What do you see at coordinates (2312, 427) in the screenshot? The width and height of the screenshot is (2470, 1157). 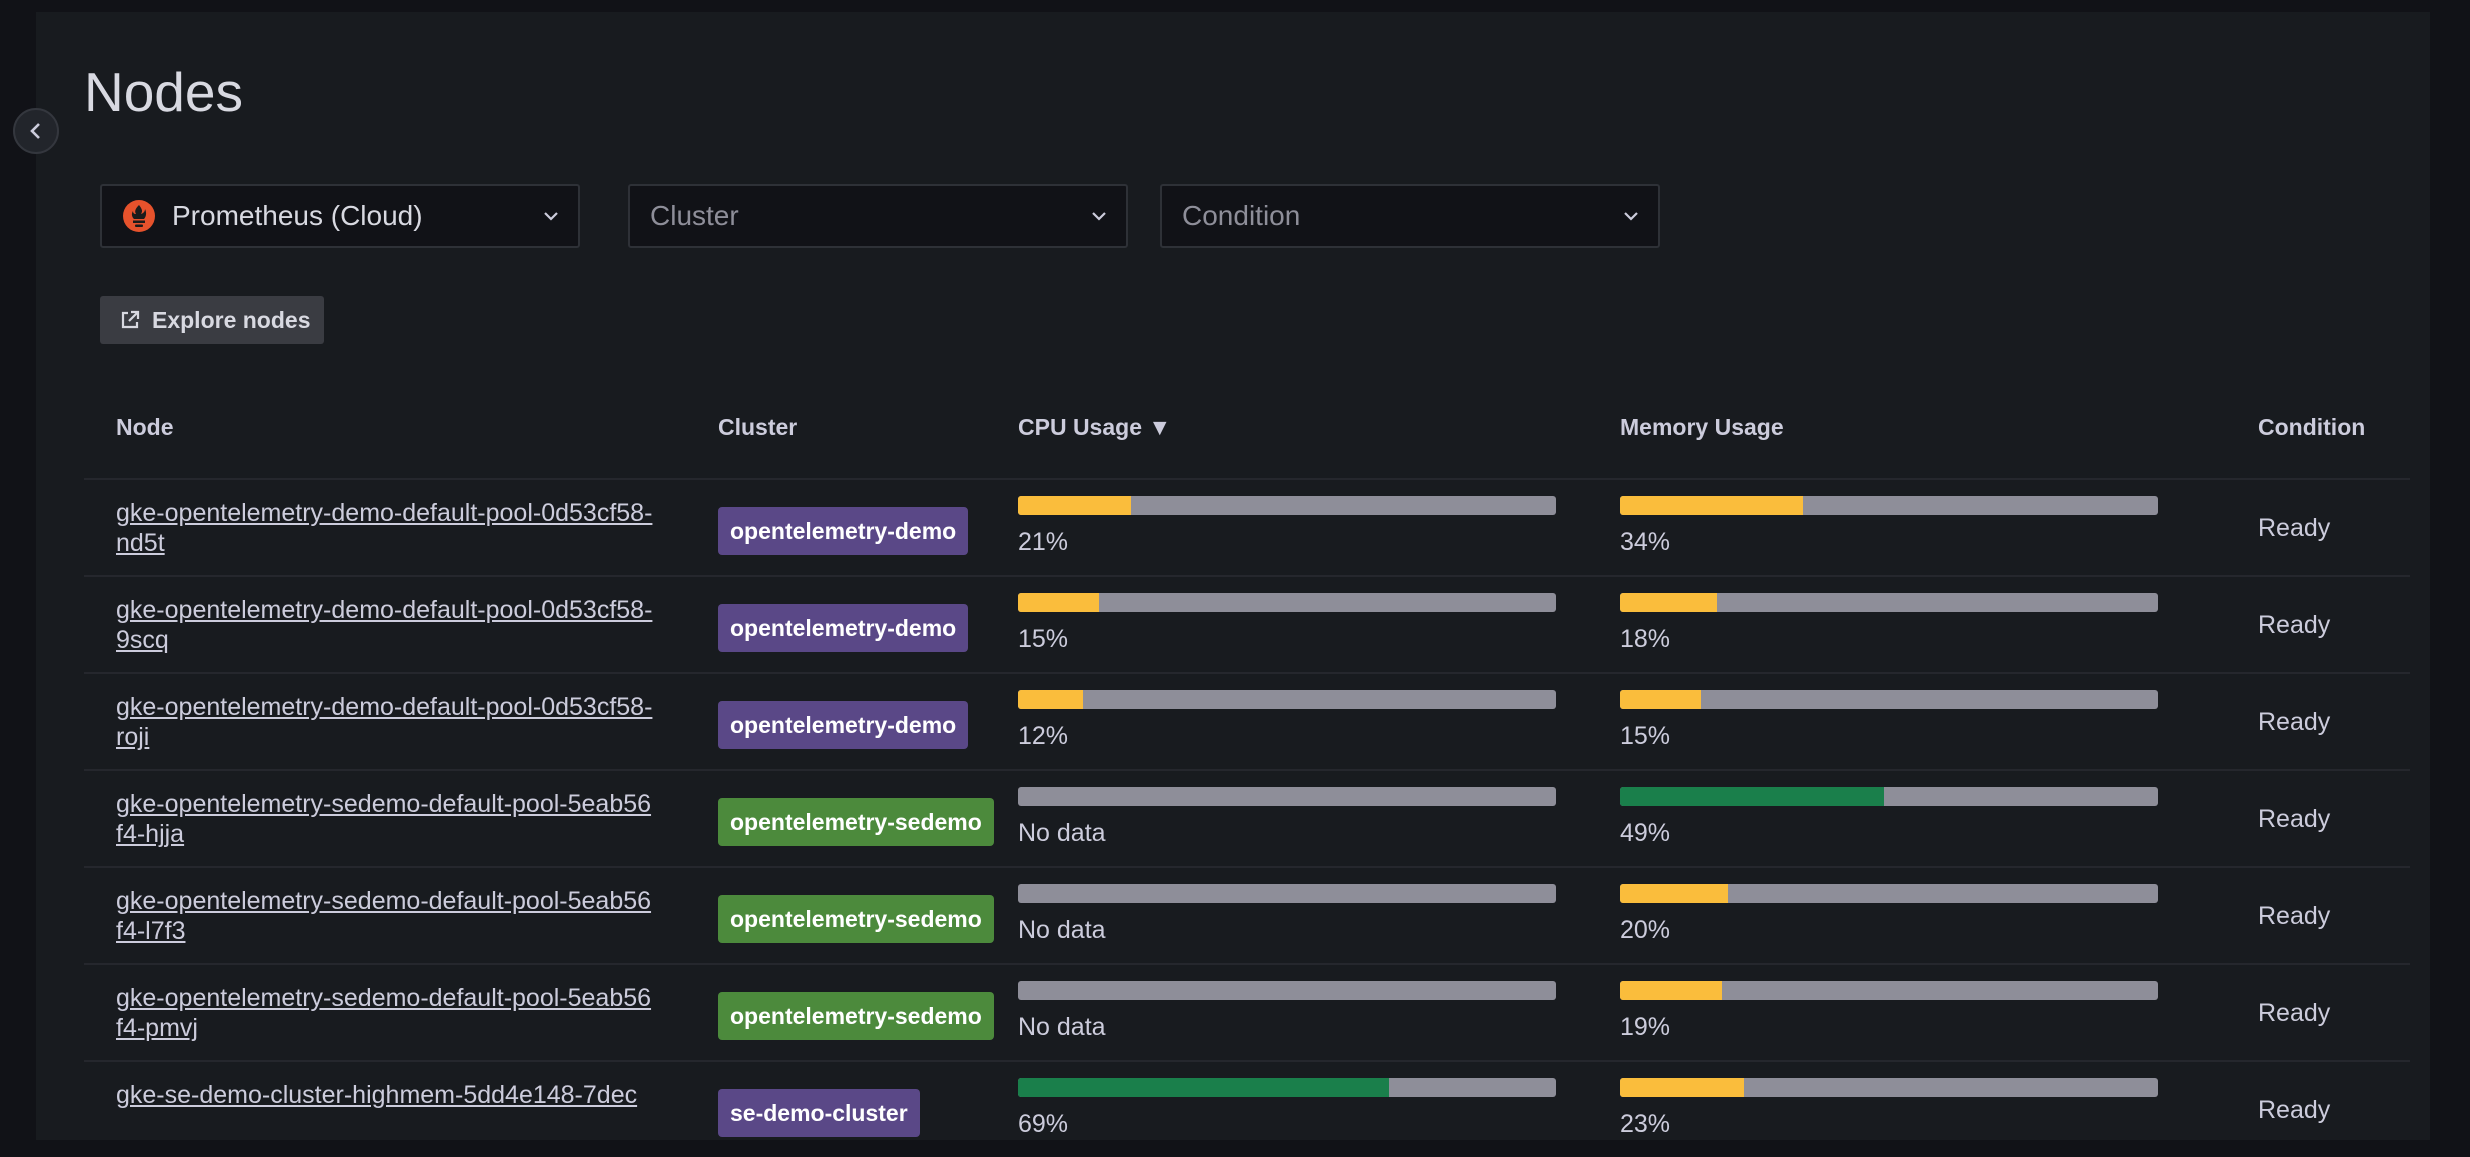 I see `column-header-condition: Condition` at bounding box center [2312, 427].